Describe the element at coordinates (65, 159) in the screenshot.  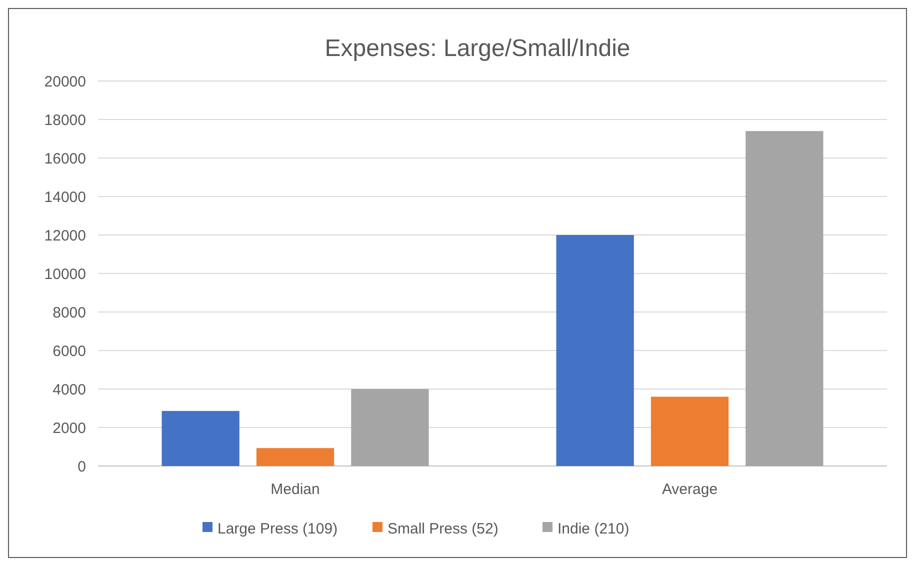
I see `y-tick-label: 16000` at that location.